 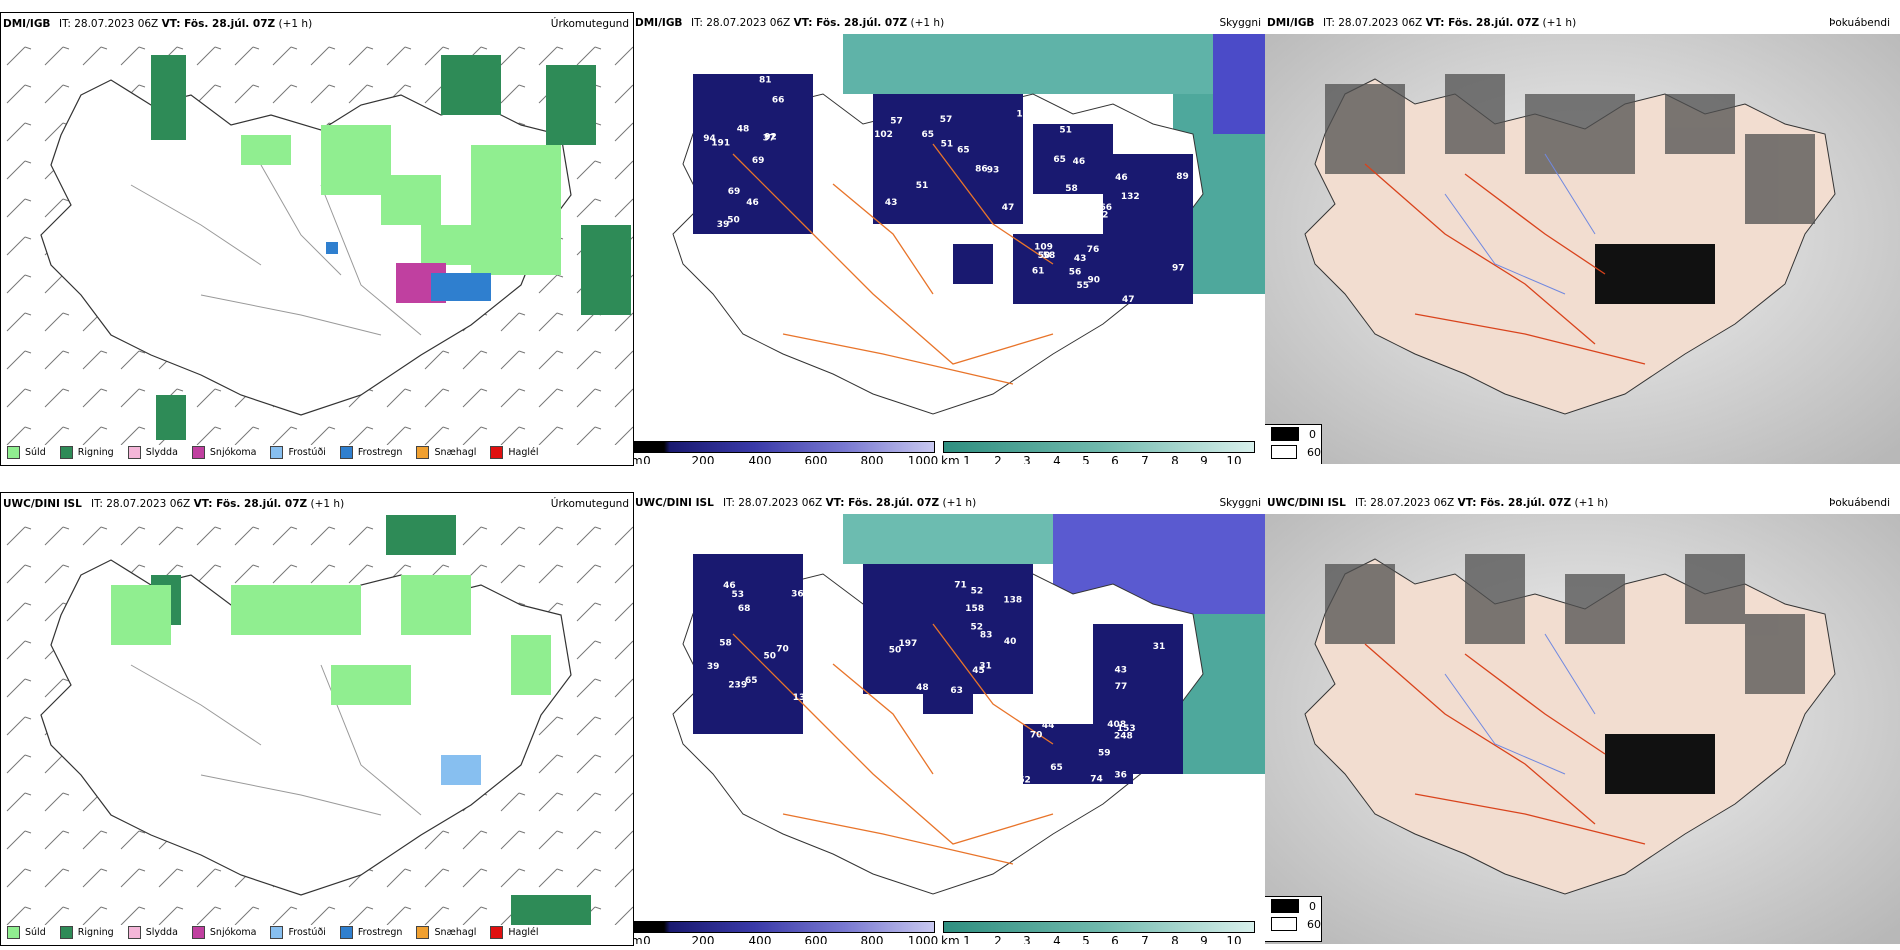 I want to click on cloud-base-value: 45, so click(x=978, y=671).